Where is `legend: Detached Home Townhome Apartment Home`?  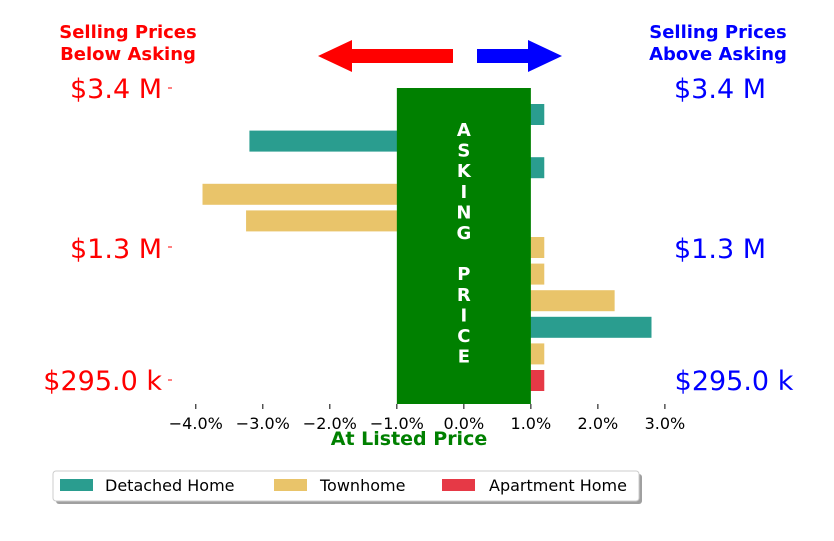
legend: Detached Home Townhome Apartment Home is located at coordinates (347, 487).